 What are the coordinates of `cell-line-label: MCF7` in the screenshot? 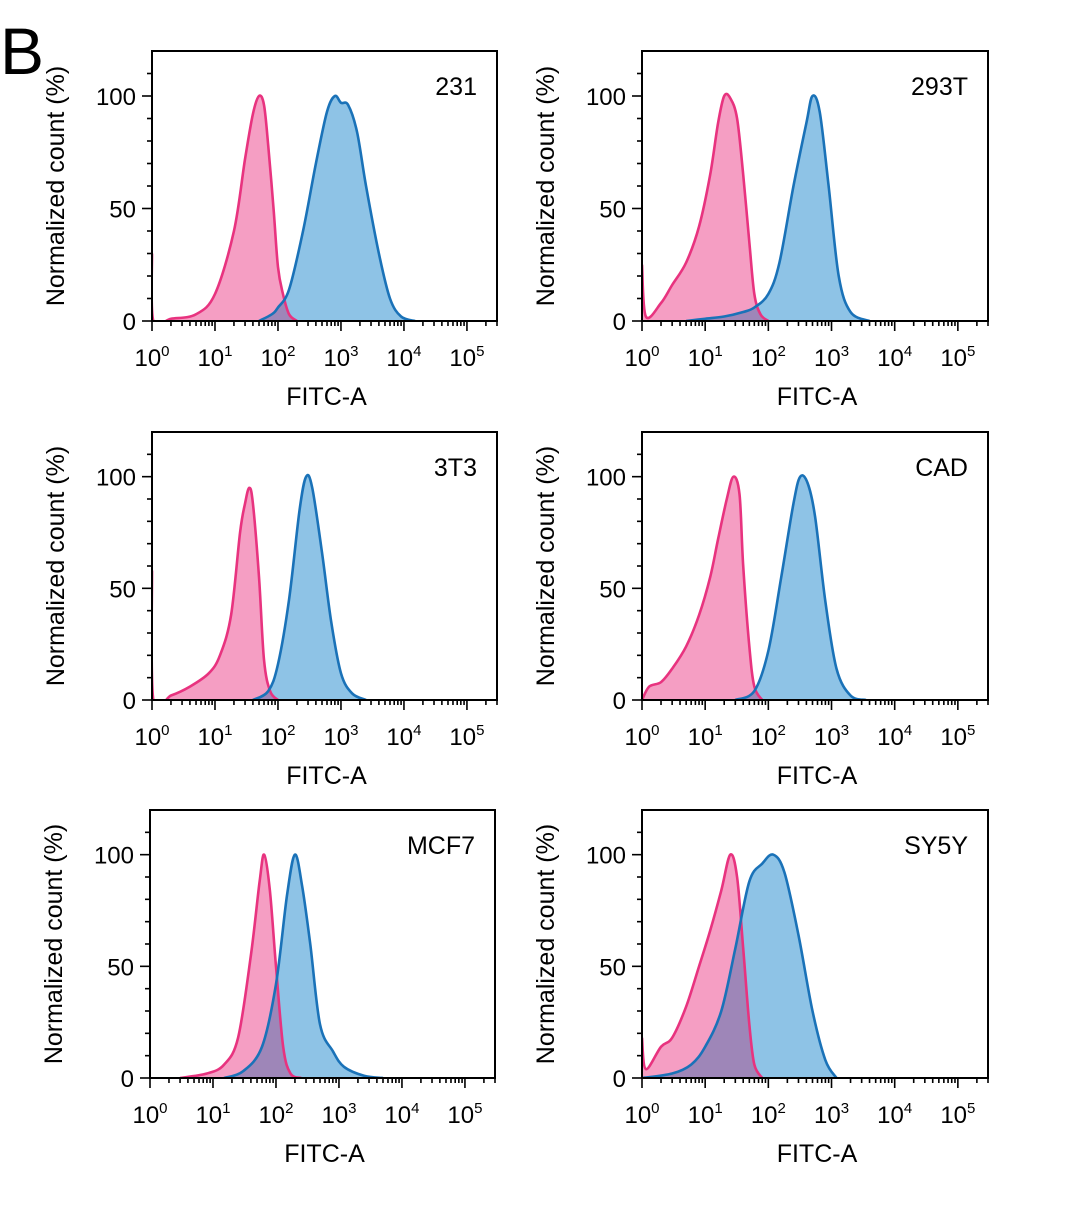 It's located at (441, 846).